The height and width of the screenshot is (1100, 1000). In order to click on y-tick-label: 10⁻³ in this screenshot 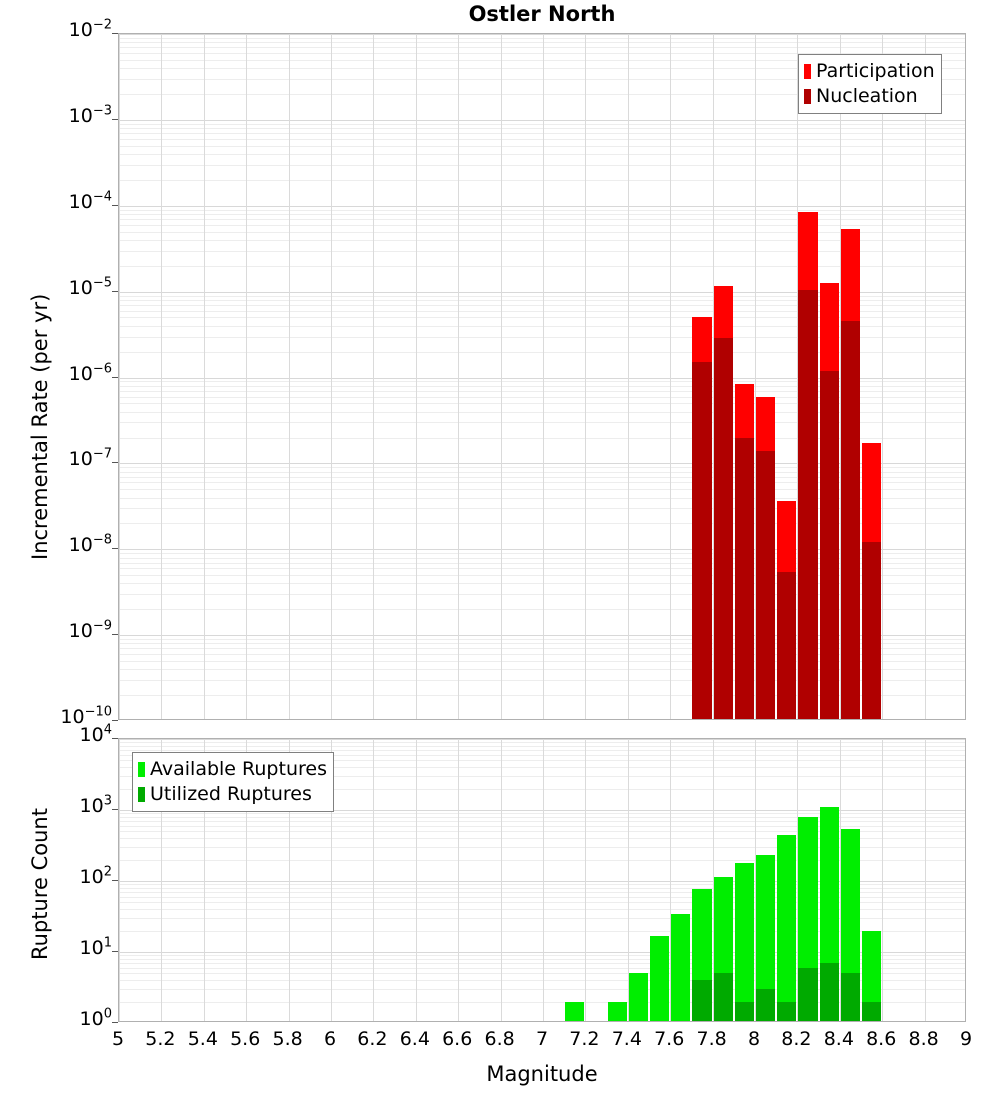, I will do `click(90, 115)`.